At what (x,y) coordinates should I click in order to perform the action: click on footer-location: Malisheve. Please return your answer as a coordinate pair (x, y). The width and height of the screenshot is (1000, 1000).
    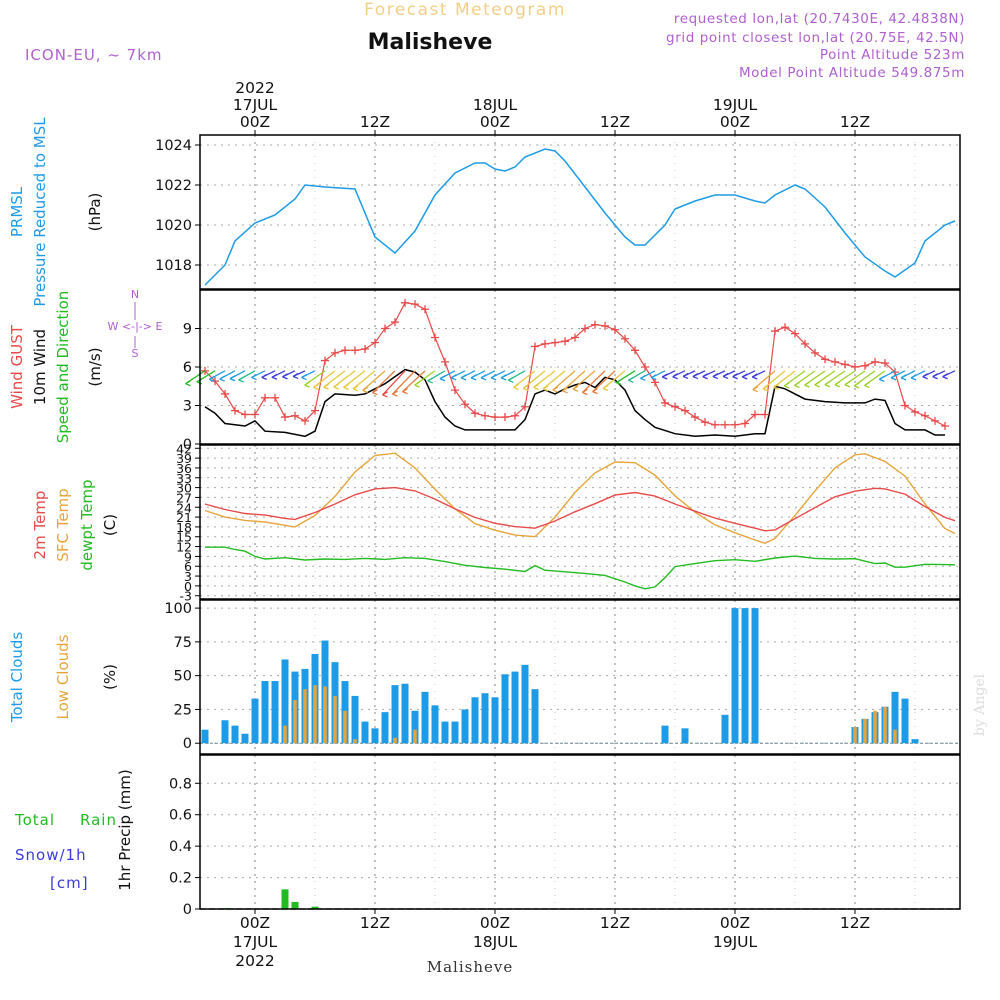
    Looking at the image, I should click on (470, 967).